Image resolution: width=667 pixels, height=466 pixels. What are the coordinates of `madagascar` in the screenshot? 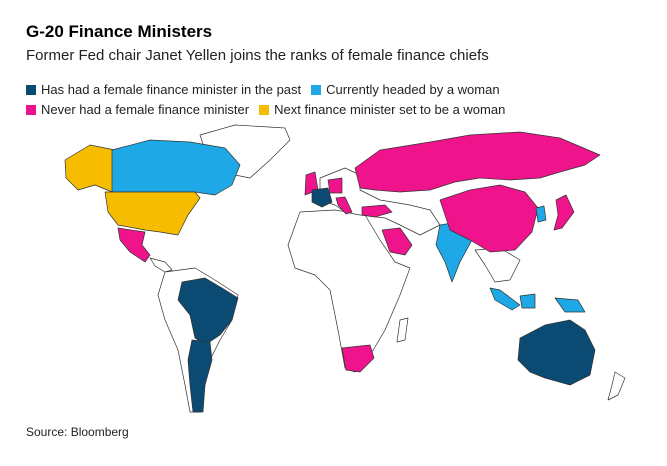 It's located at (402, 330).